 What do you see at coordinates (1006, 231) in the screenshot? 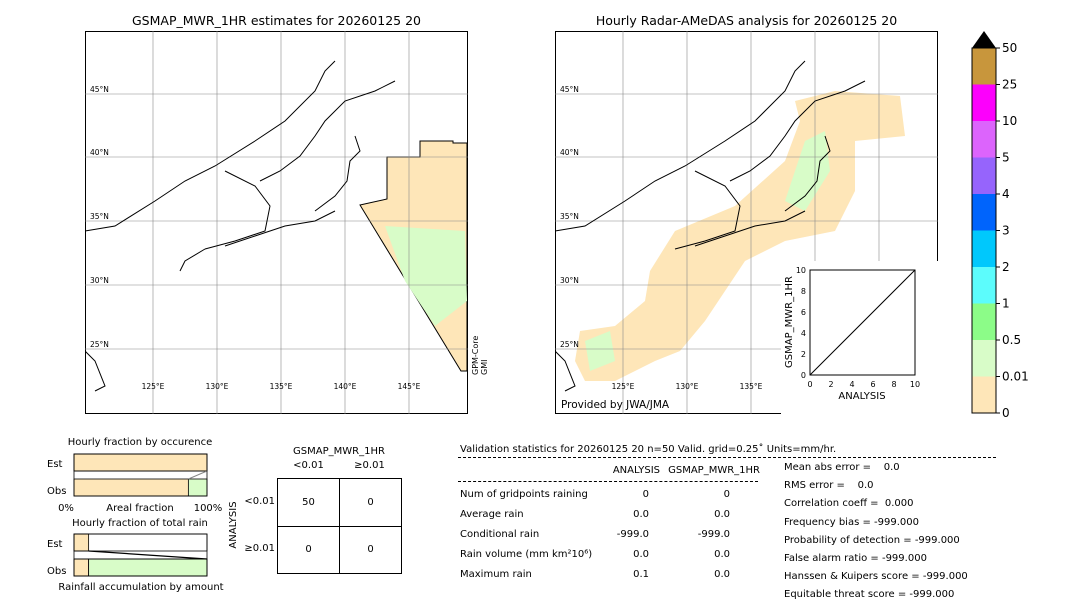
I see `colorbar-label: 3` at bounding box center [1006, 231].